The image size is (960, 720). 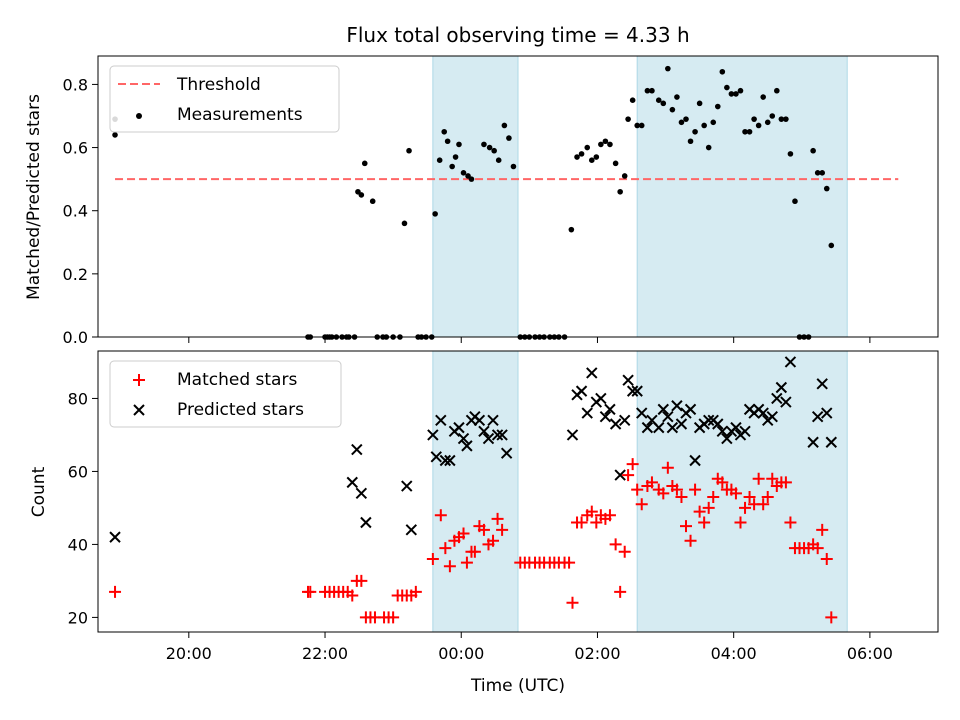 What do you see at coordinates (34, 197) in the screenshot?
I see `top-y-axis-label: Matched/Predicted stars` at bounding box center [34, 197].